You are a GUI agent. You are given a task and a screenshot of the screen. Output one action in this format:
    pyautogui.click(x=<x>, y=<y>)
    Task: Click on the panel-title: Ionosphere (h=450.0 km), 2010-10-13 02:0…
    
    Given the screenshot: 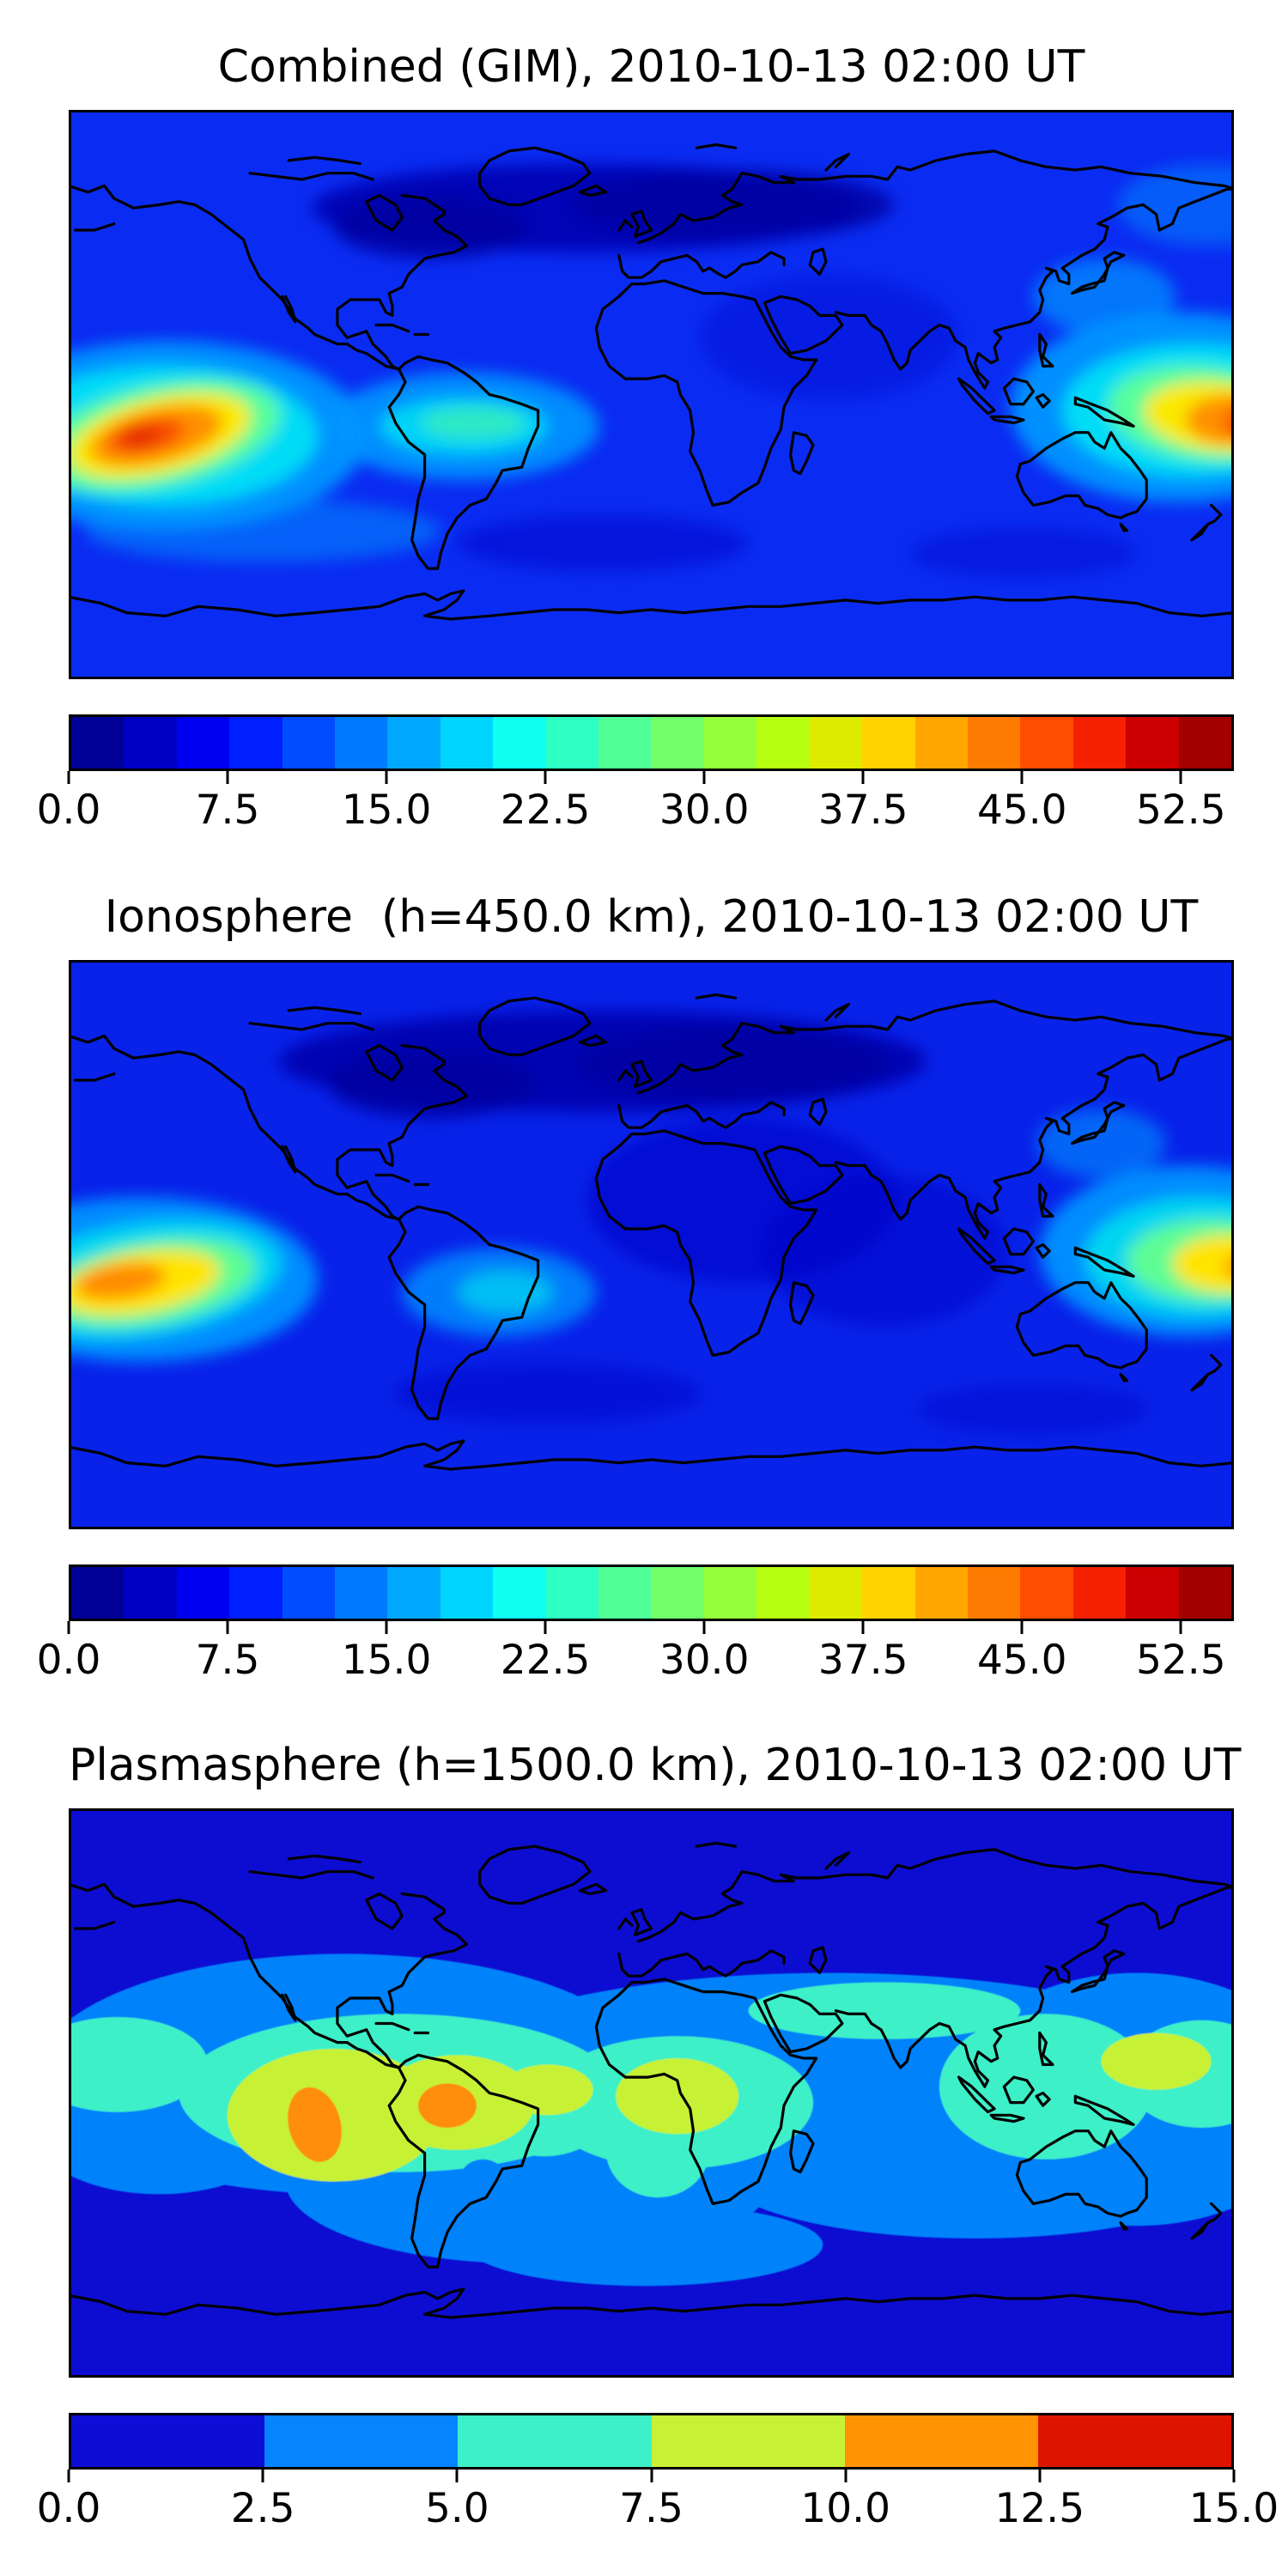 What is the action you would take?
    pyautogui.click(x=651, y=917)
    